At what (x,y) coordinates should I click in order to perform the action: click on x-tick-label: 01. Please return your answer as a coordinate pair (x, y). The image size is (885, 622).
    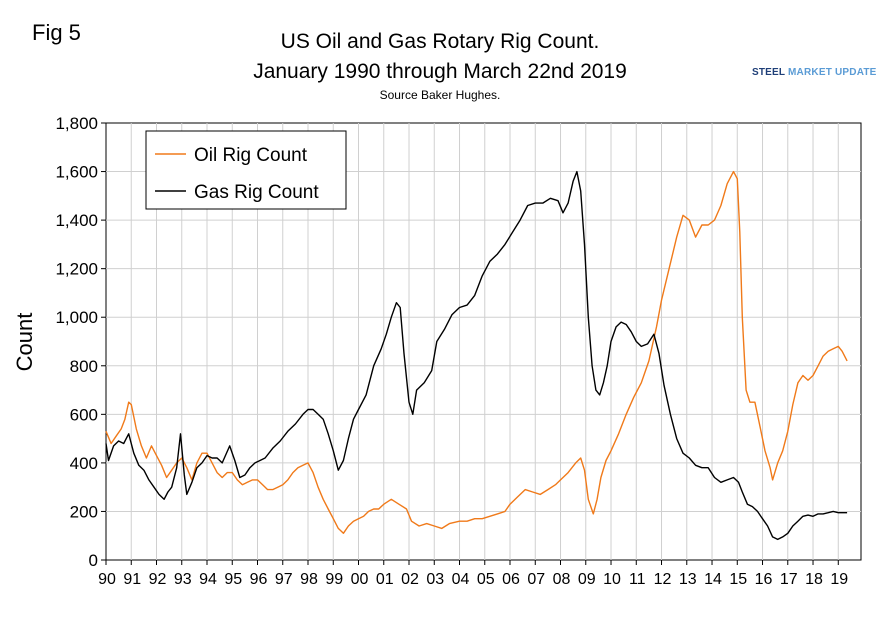
    Looking at the image, I should click on (385, 579).